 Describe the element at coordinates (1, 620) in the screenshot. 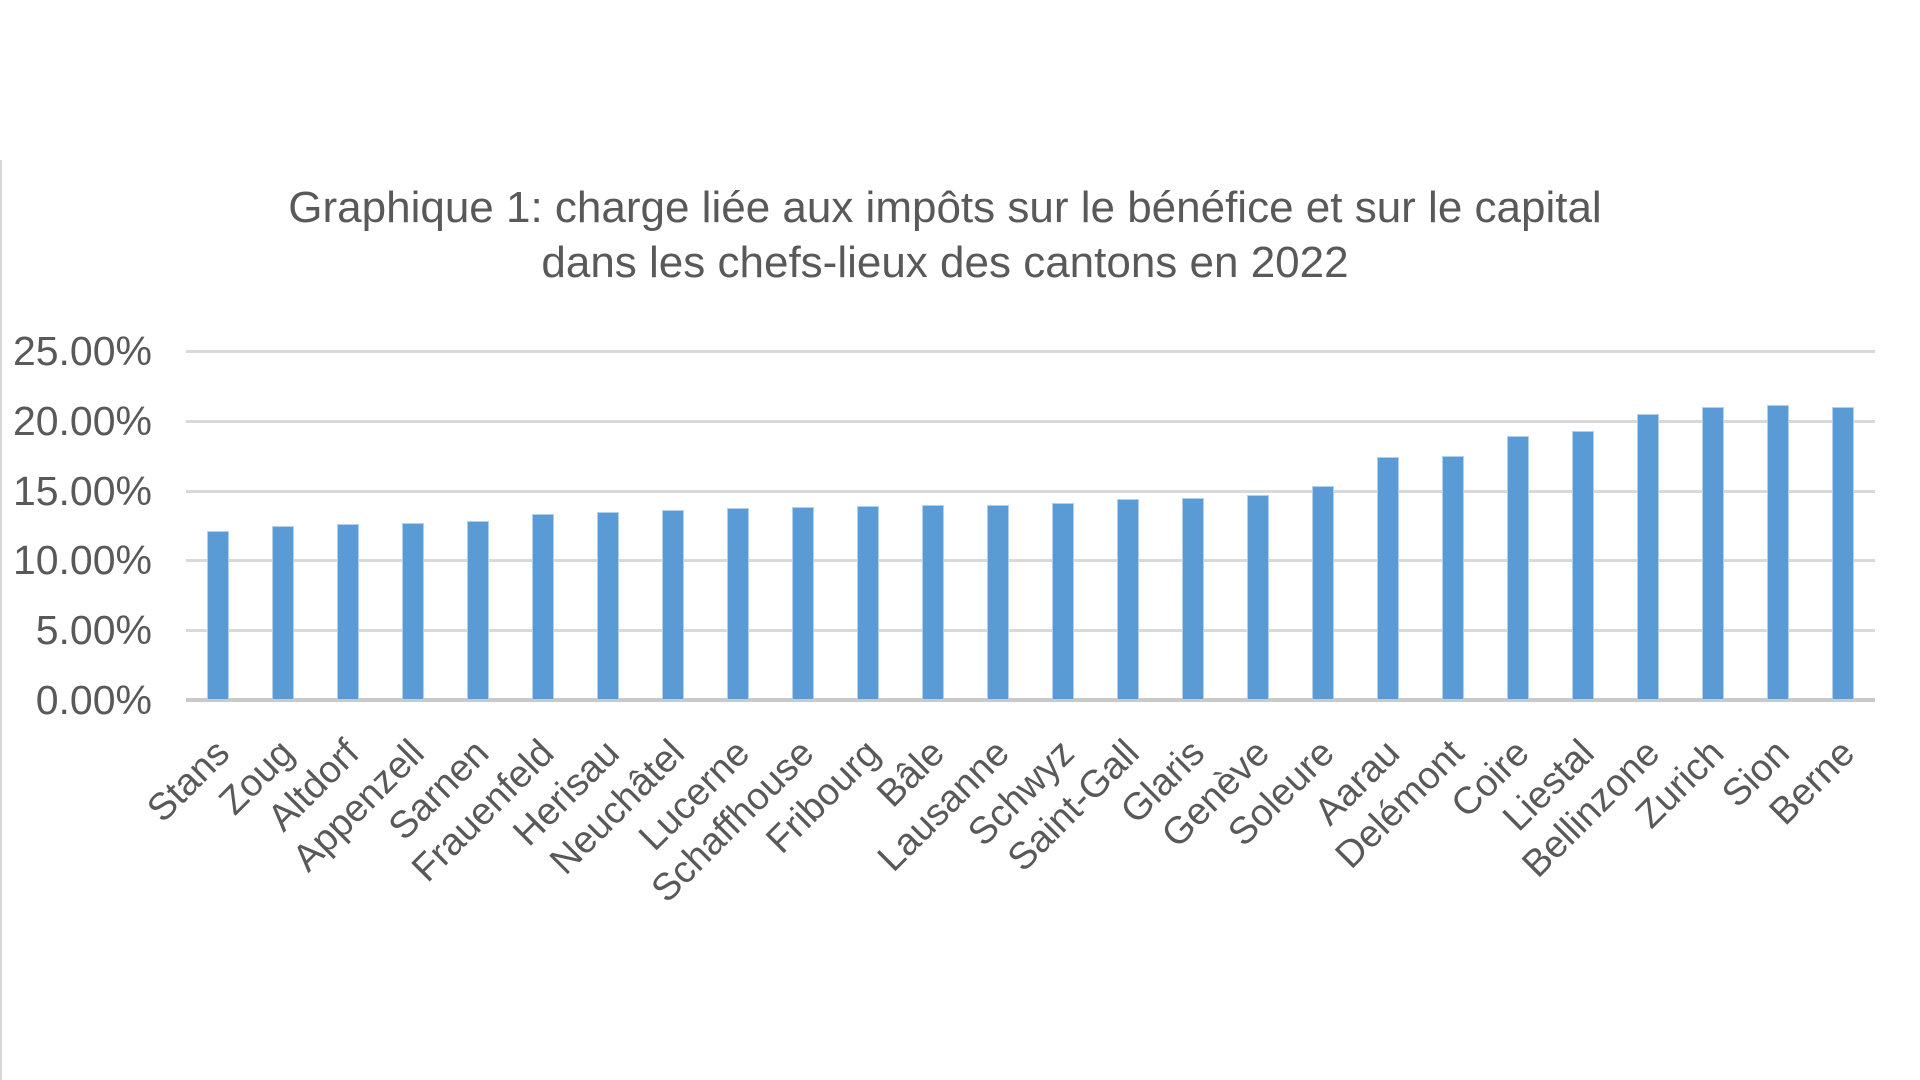

I see `left-edge-line` at that location.